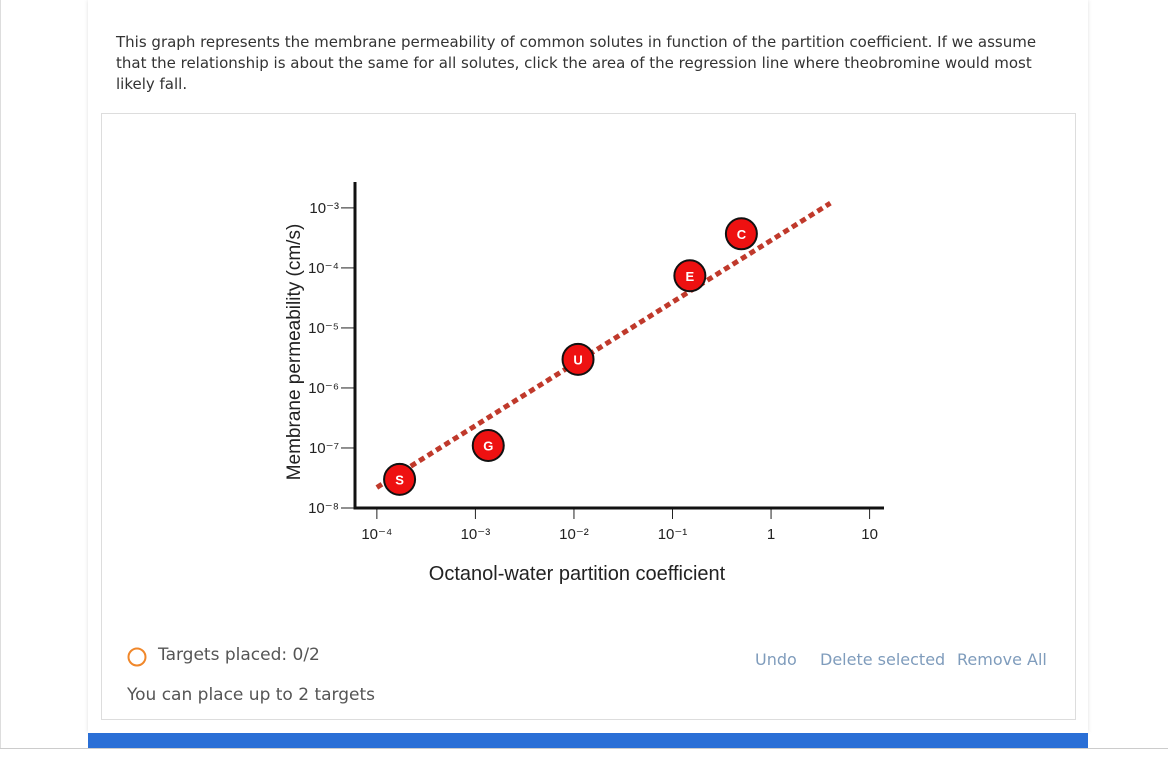  What do you see at coordinates (476, 534) in the screenshot?
I see `x-tick-label: 10⁻³` at bounding box center [476, 534].